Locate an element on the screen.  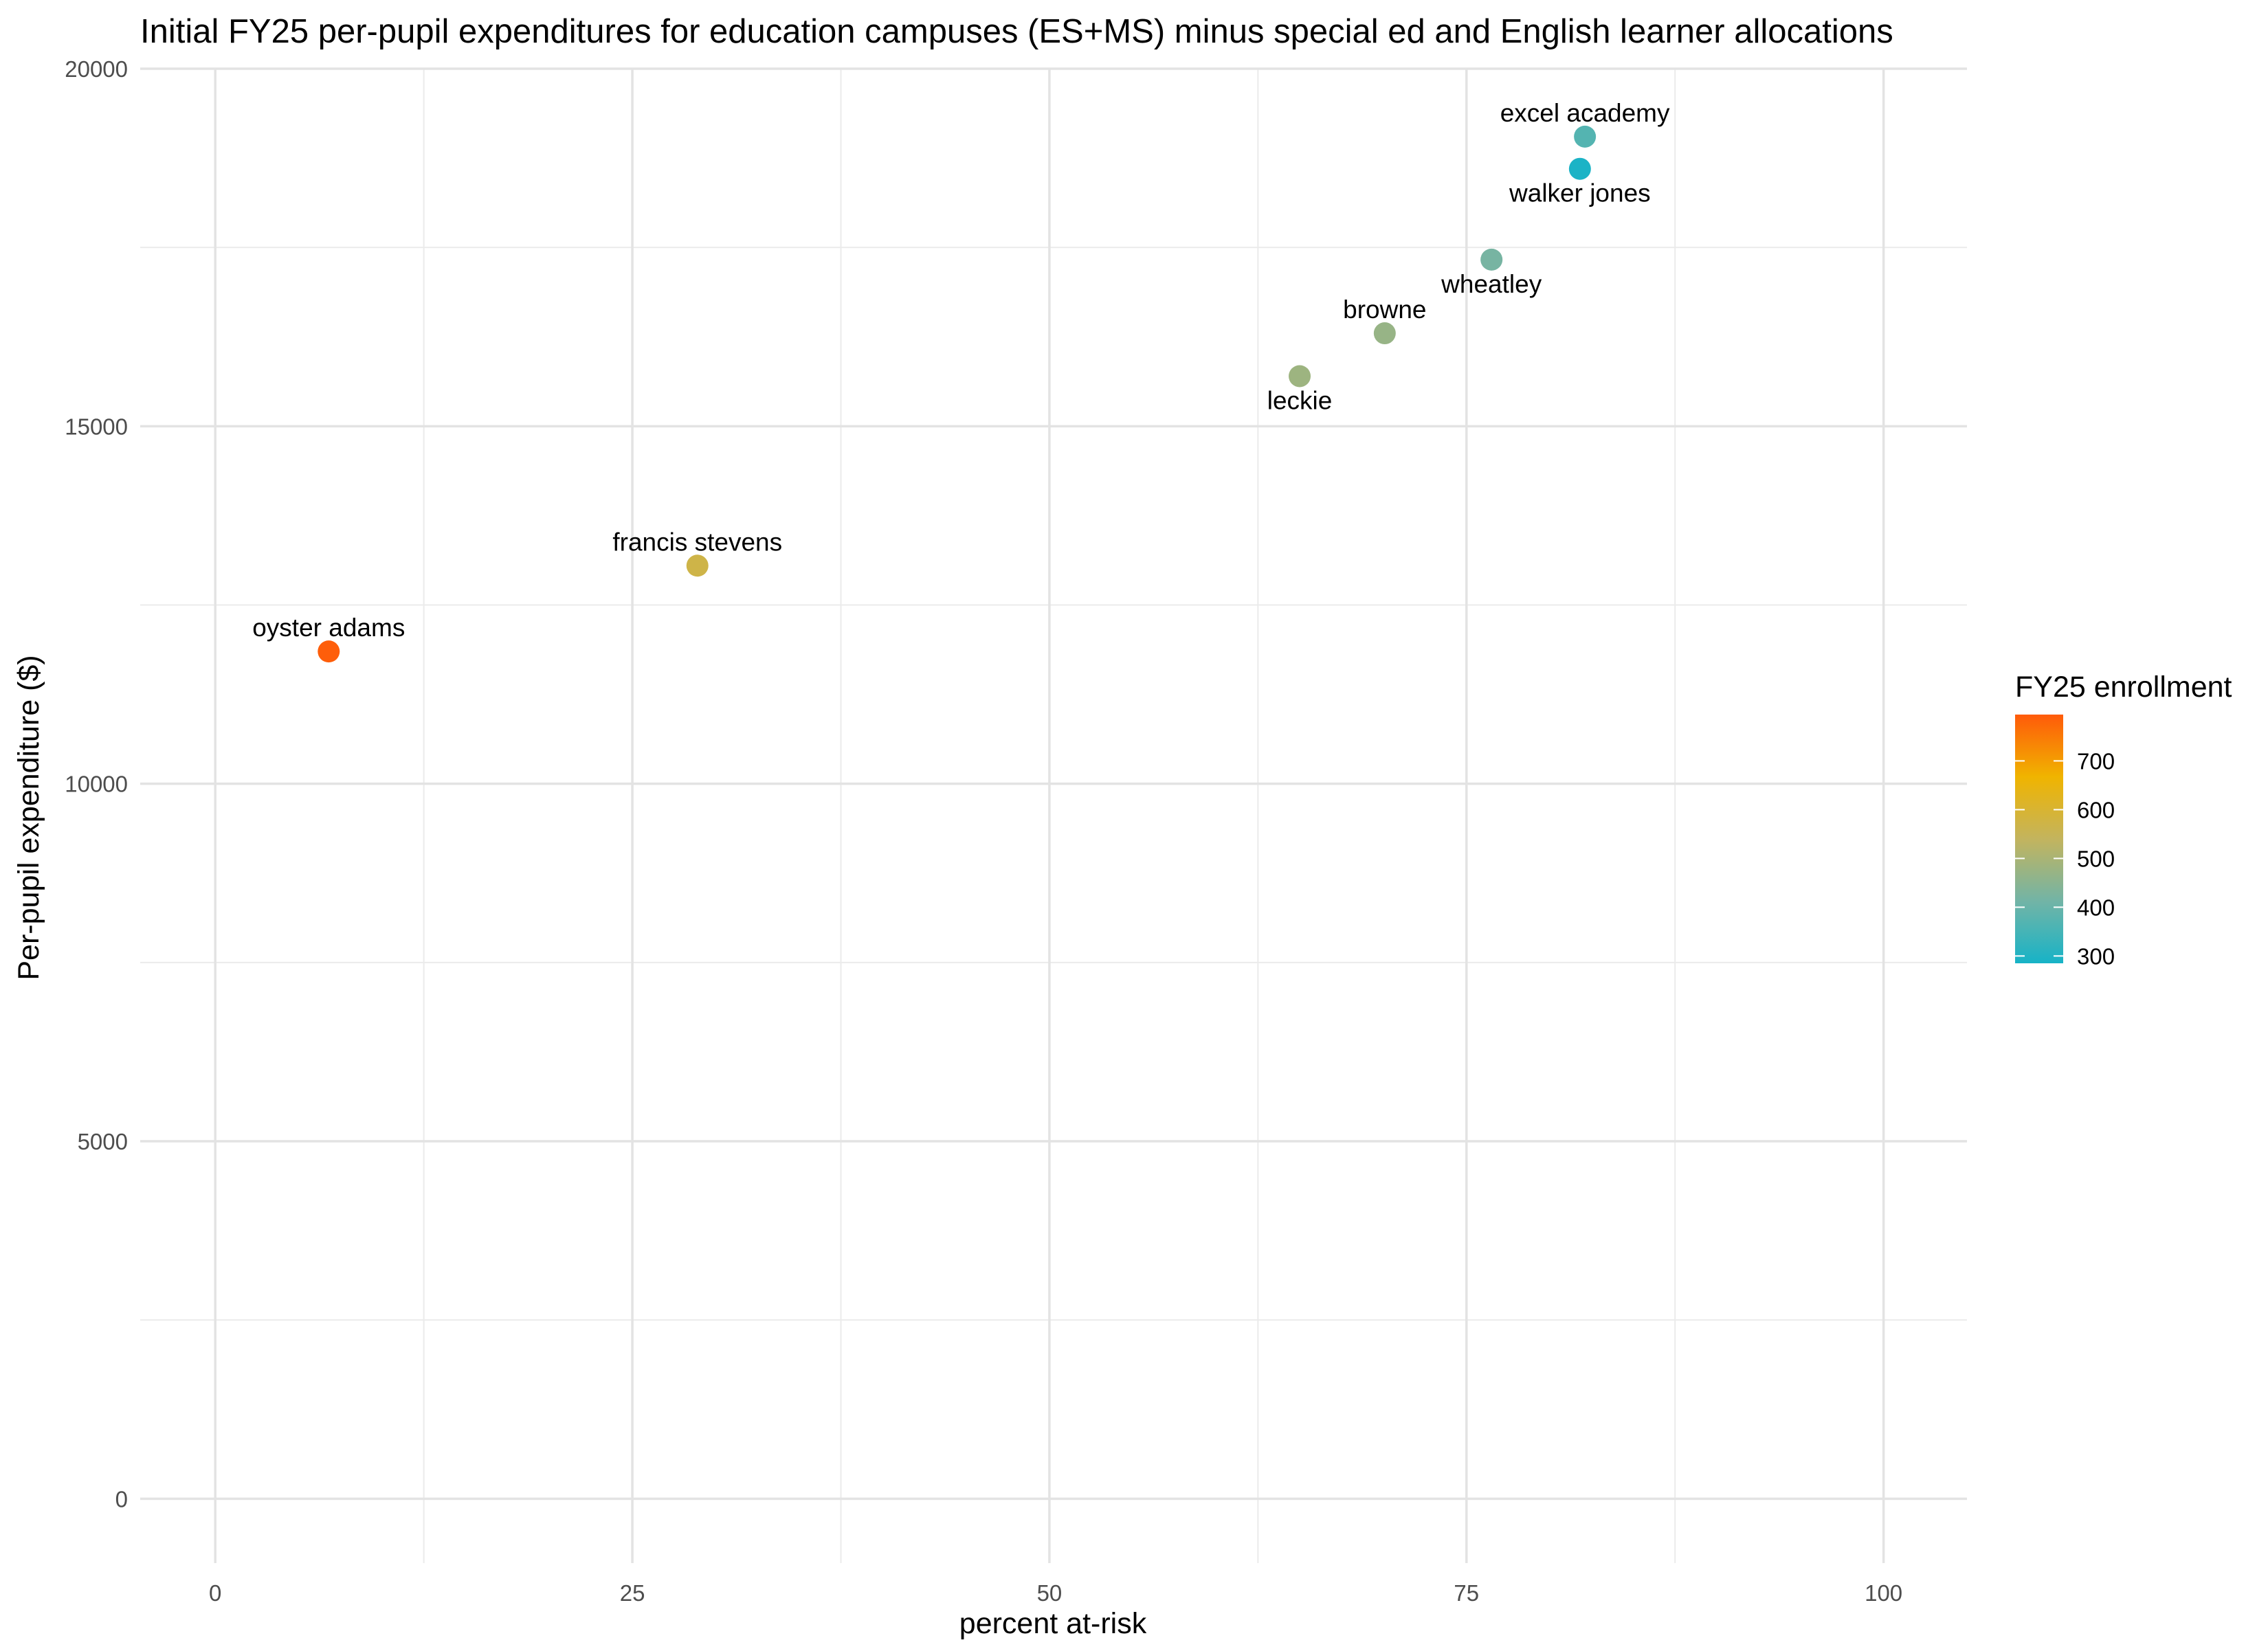
y-axis-title: Per-pupil expenditure ($) is located at coordinates (28, 817).